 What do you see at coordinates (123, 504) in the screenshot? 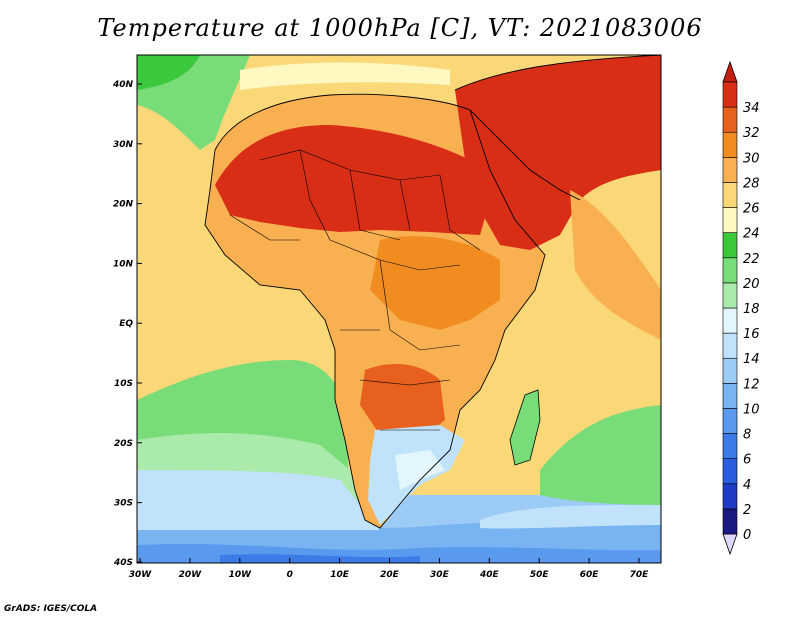
I see `lat-label: 30S` at bounding box center [123, 504].